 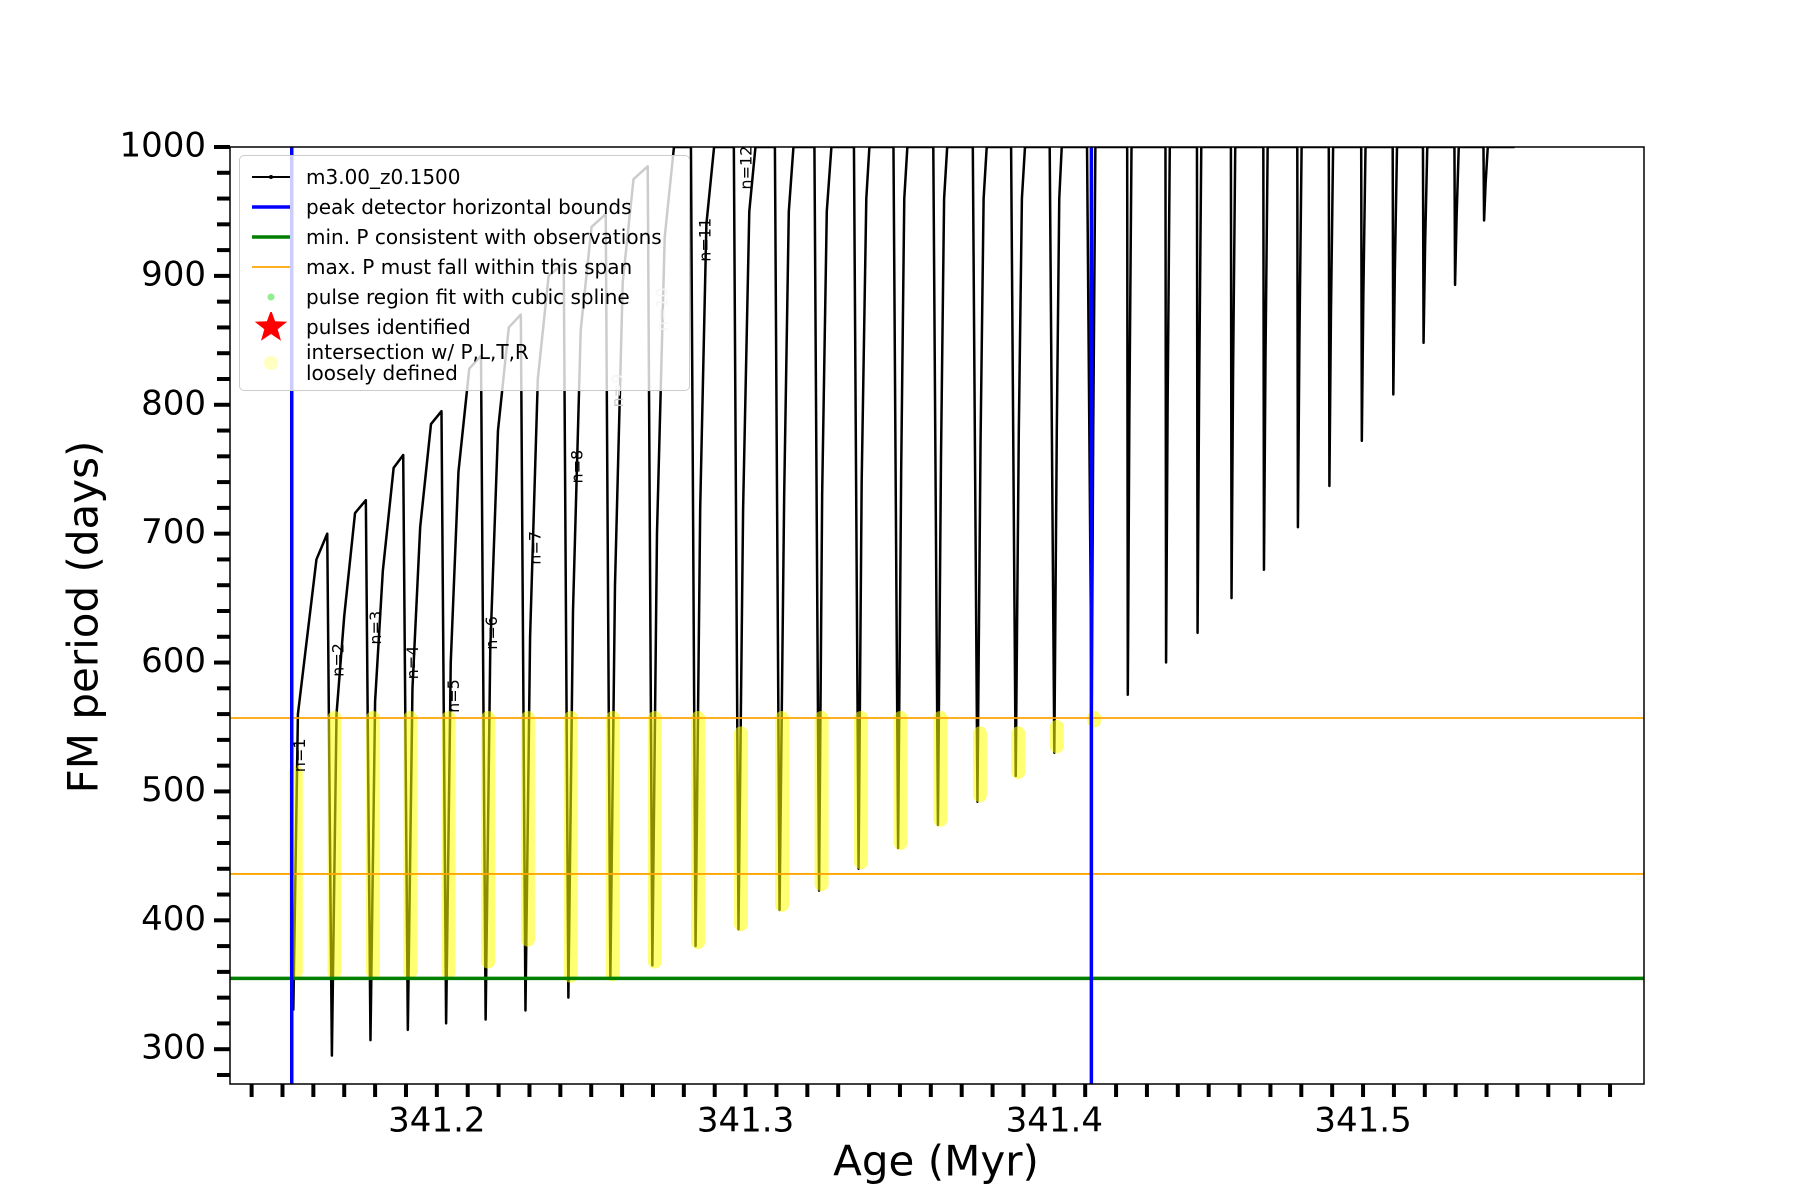 I want to click on legend-label: pulses identified, so click(x=388, y=326).